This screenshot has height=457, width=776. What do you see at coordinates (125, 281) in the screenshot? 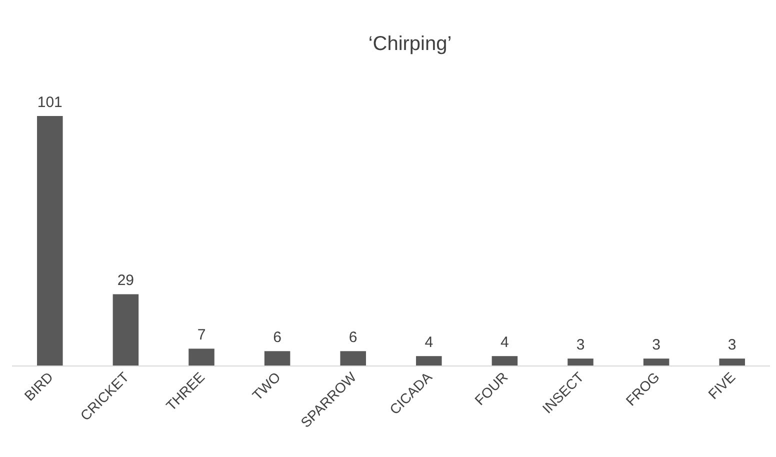
I see `data-label: 29` at bounding box center [125, 281].